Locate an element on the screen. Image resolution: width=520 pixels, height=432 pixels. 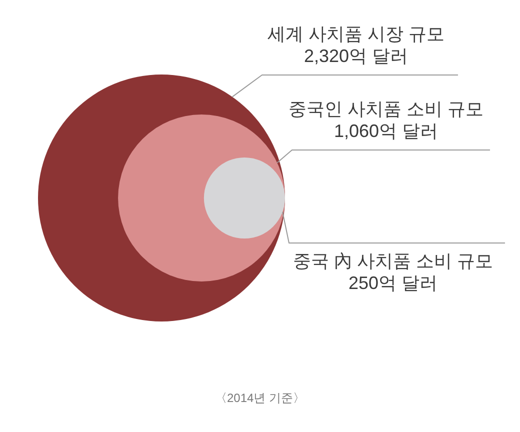
category-label: 세계 사치품 시장 규모 is located at coordinates (355, 34).